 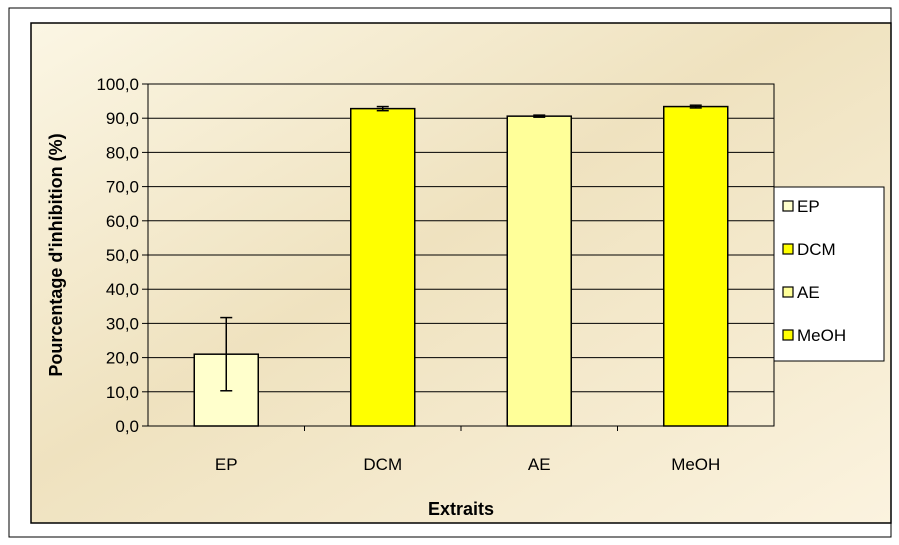 What do you see at coordinates (122, 152) in the screenshot?
I see `y-tick-label: 80,0` at bounding box center [122, 152].